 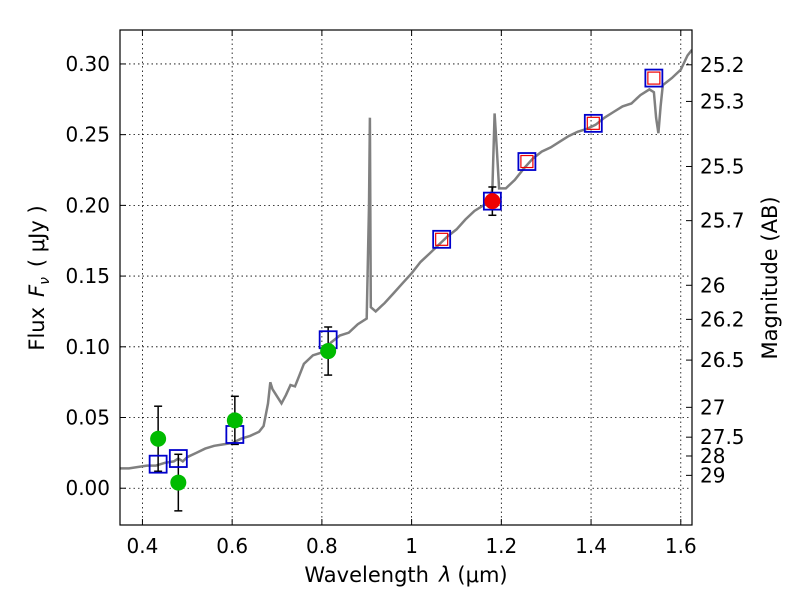 I want to click on y-tick-label: 0.30, so click(x=87, y=64).